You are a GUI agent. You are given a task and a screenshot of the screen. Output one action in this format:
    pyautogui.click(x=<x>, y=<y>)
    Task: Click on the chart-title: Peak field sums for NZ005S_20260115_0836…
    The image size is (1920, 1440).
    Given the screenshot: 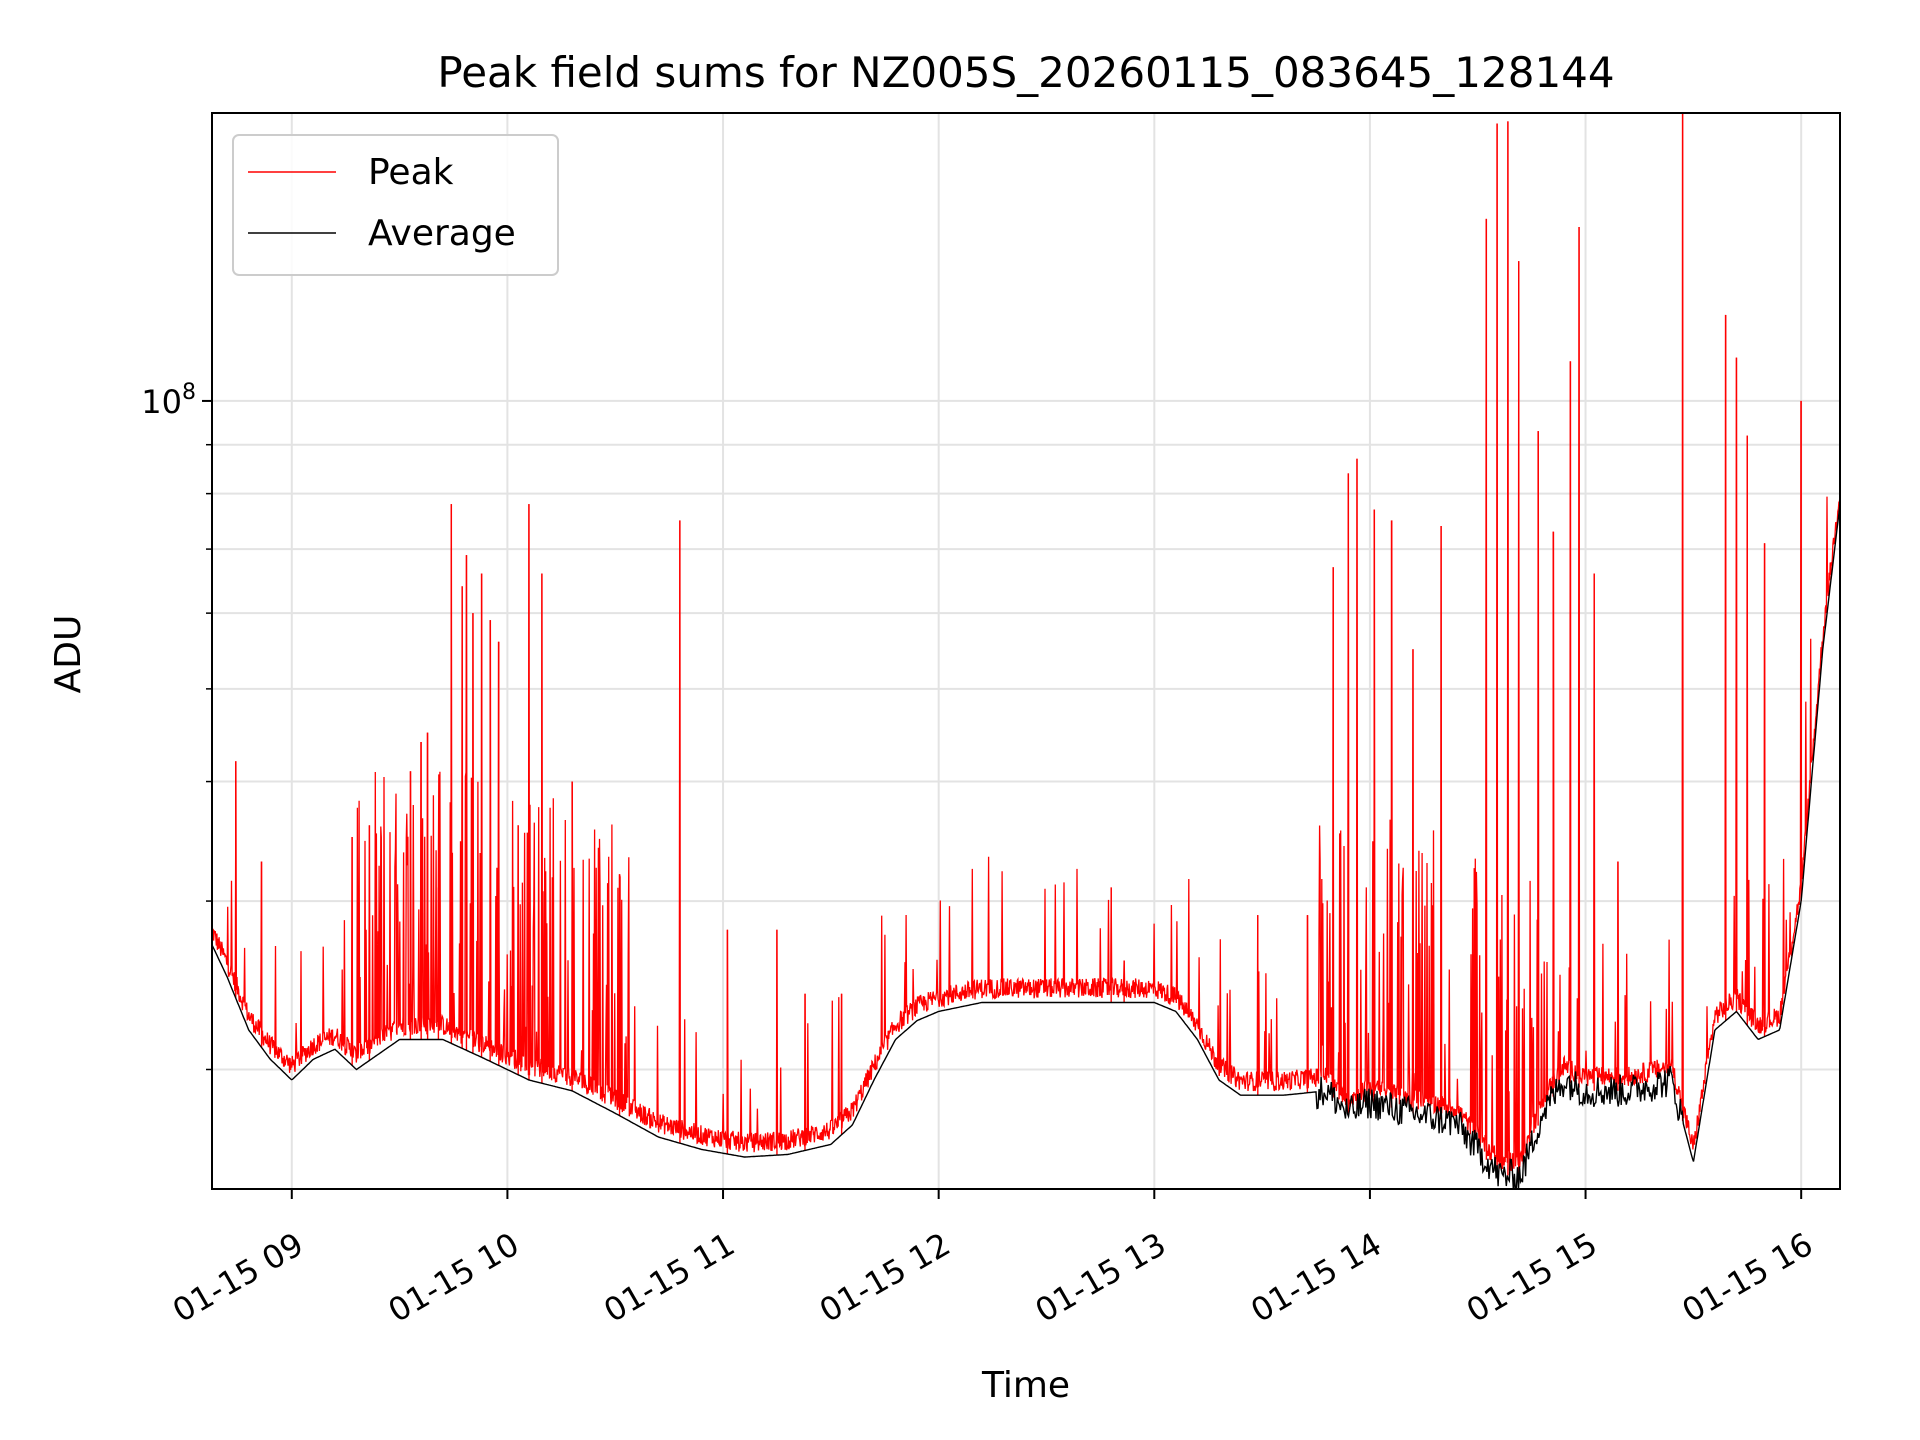 What is the action you would take?
    pyautogui.click(x=1025, y=72)
    